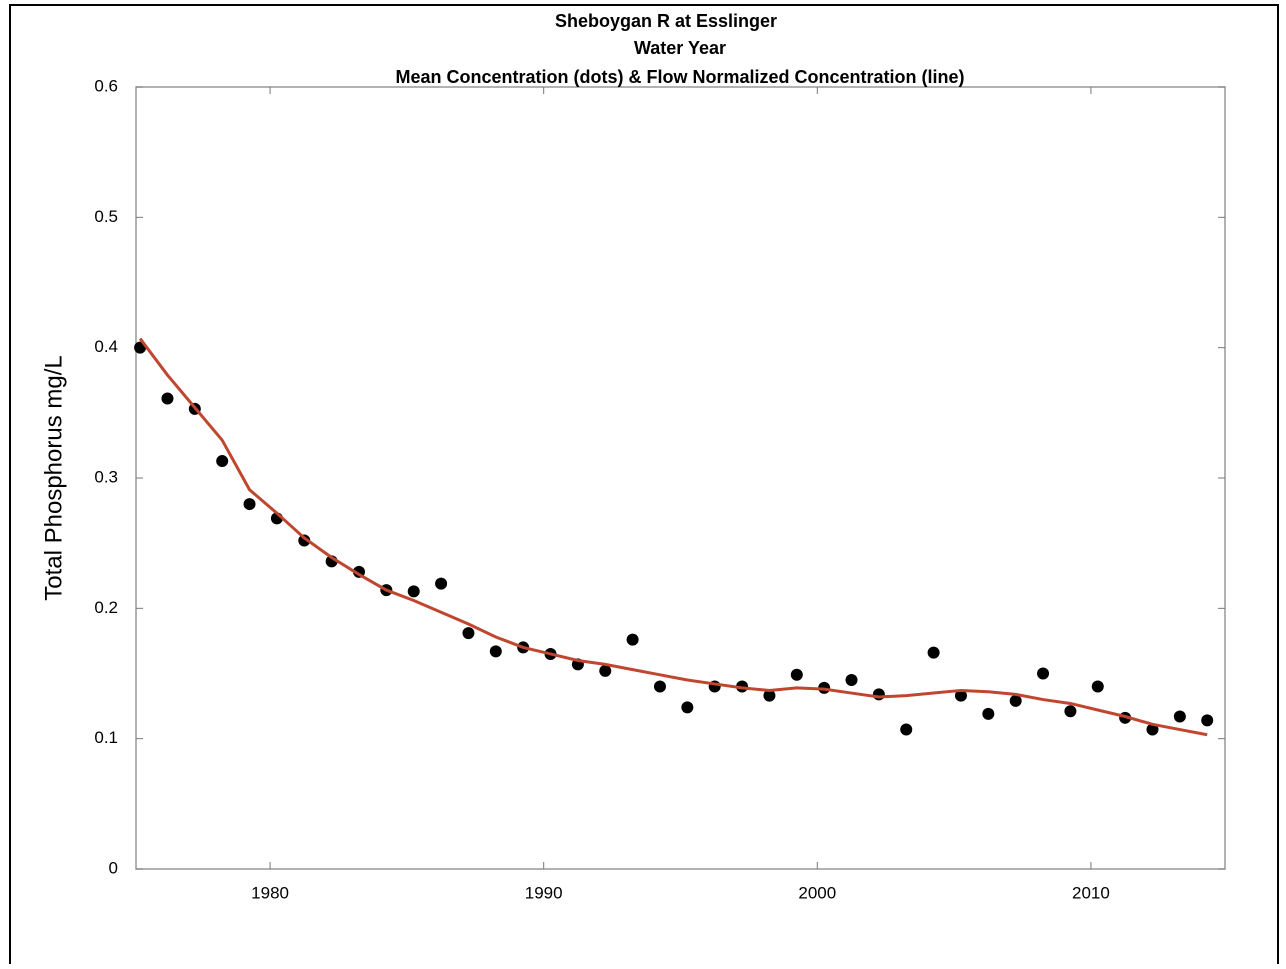 Image resolution: width=1286 pixels, height=969 pixels. Describe the element at coordinates (666, 21) in the screenshot. I see `chart-title: Sheboygan R at Esslinger` at that location.